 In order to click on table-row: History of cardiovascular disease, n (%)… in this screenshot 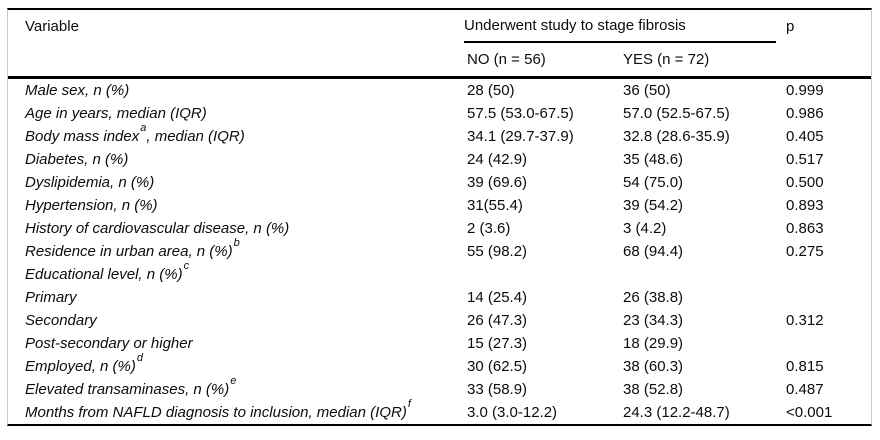, I will do `click(439, 228)`.